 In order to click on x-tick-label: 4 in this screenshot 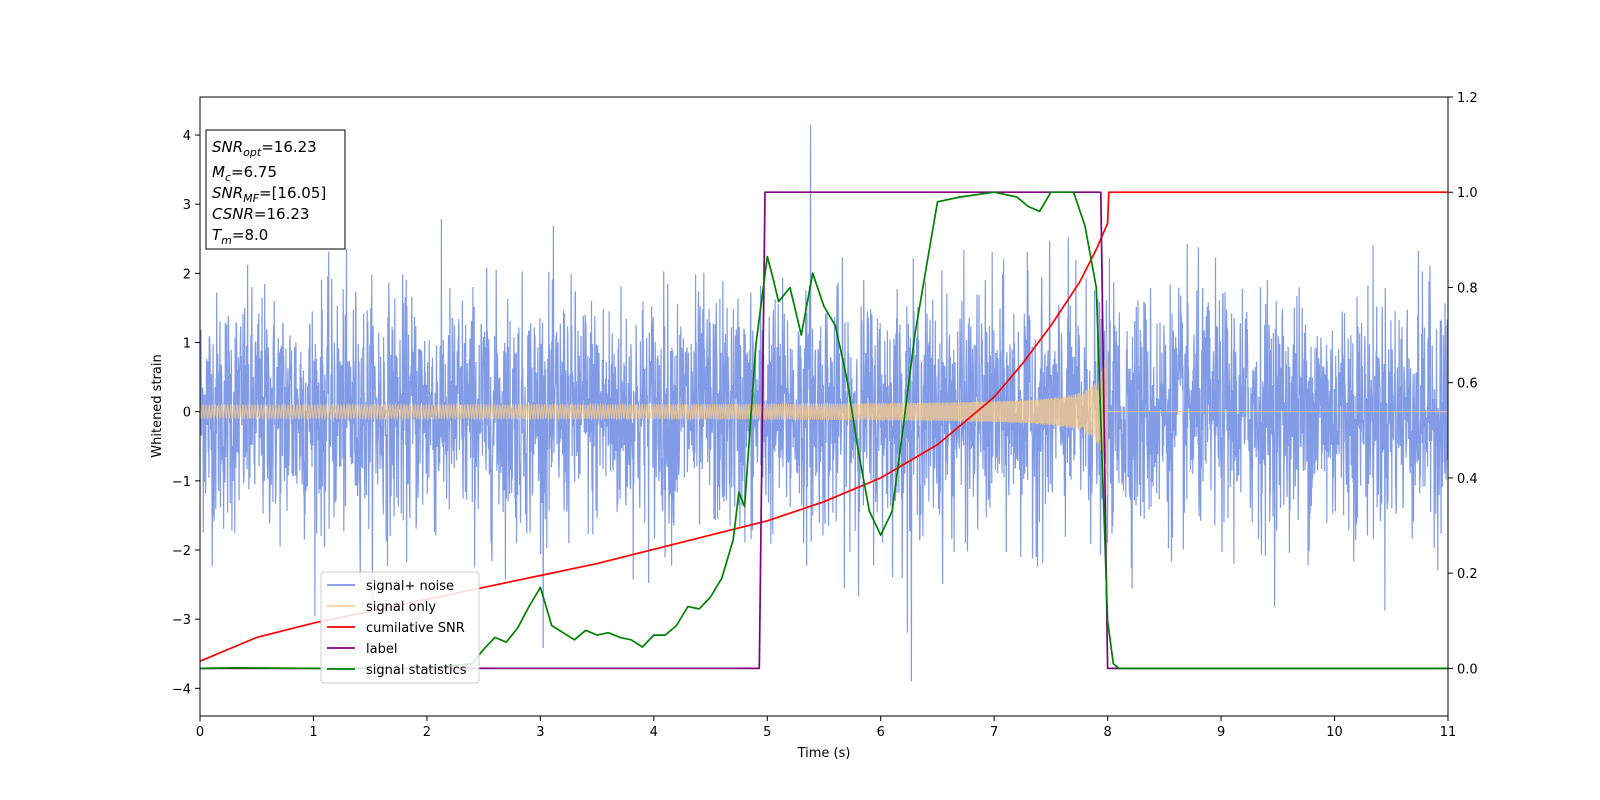, I will do `click(654, 732)`.